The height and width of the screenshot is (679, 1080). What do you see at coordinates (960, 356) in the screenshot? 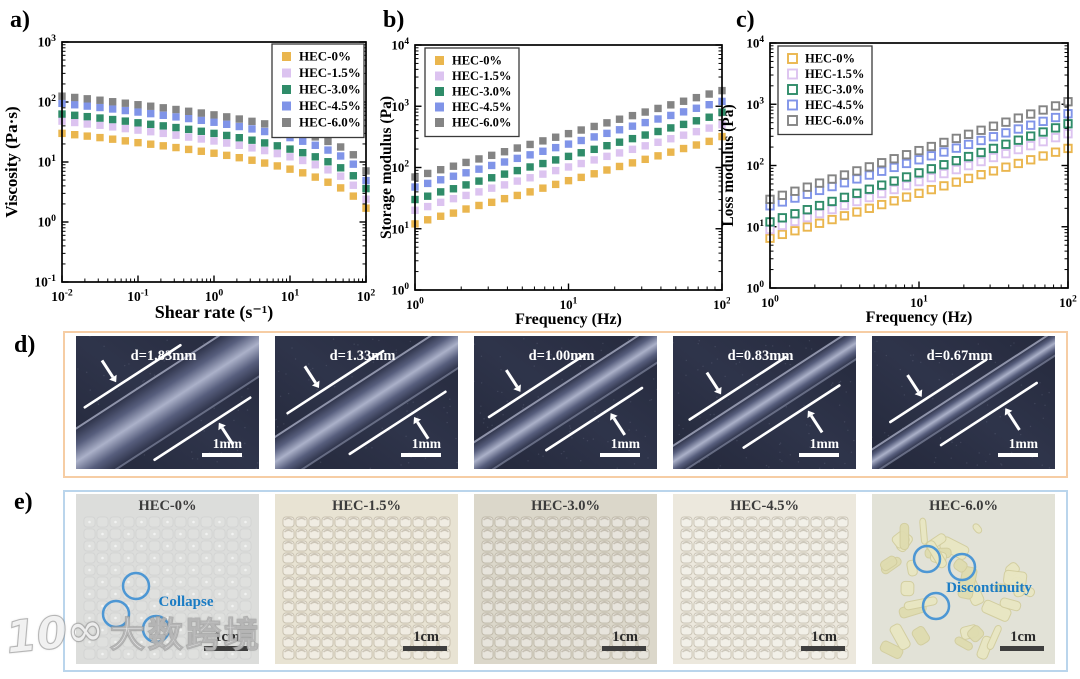
I see `diameter-label: d=0.67mm` at bounding box center [960, 356].